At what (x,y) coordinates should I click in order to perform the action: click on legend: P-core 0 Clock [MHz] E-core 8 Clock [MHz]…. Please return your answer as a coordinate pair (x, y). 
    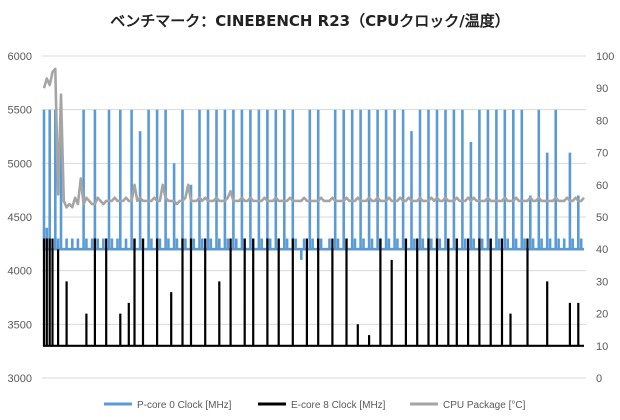
    Looking at the image, I should click on (315, 405).